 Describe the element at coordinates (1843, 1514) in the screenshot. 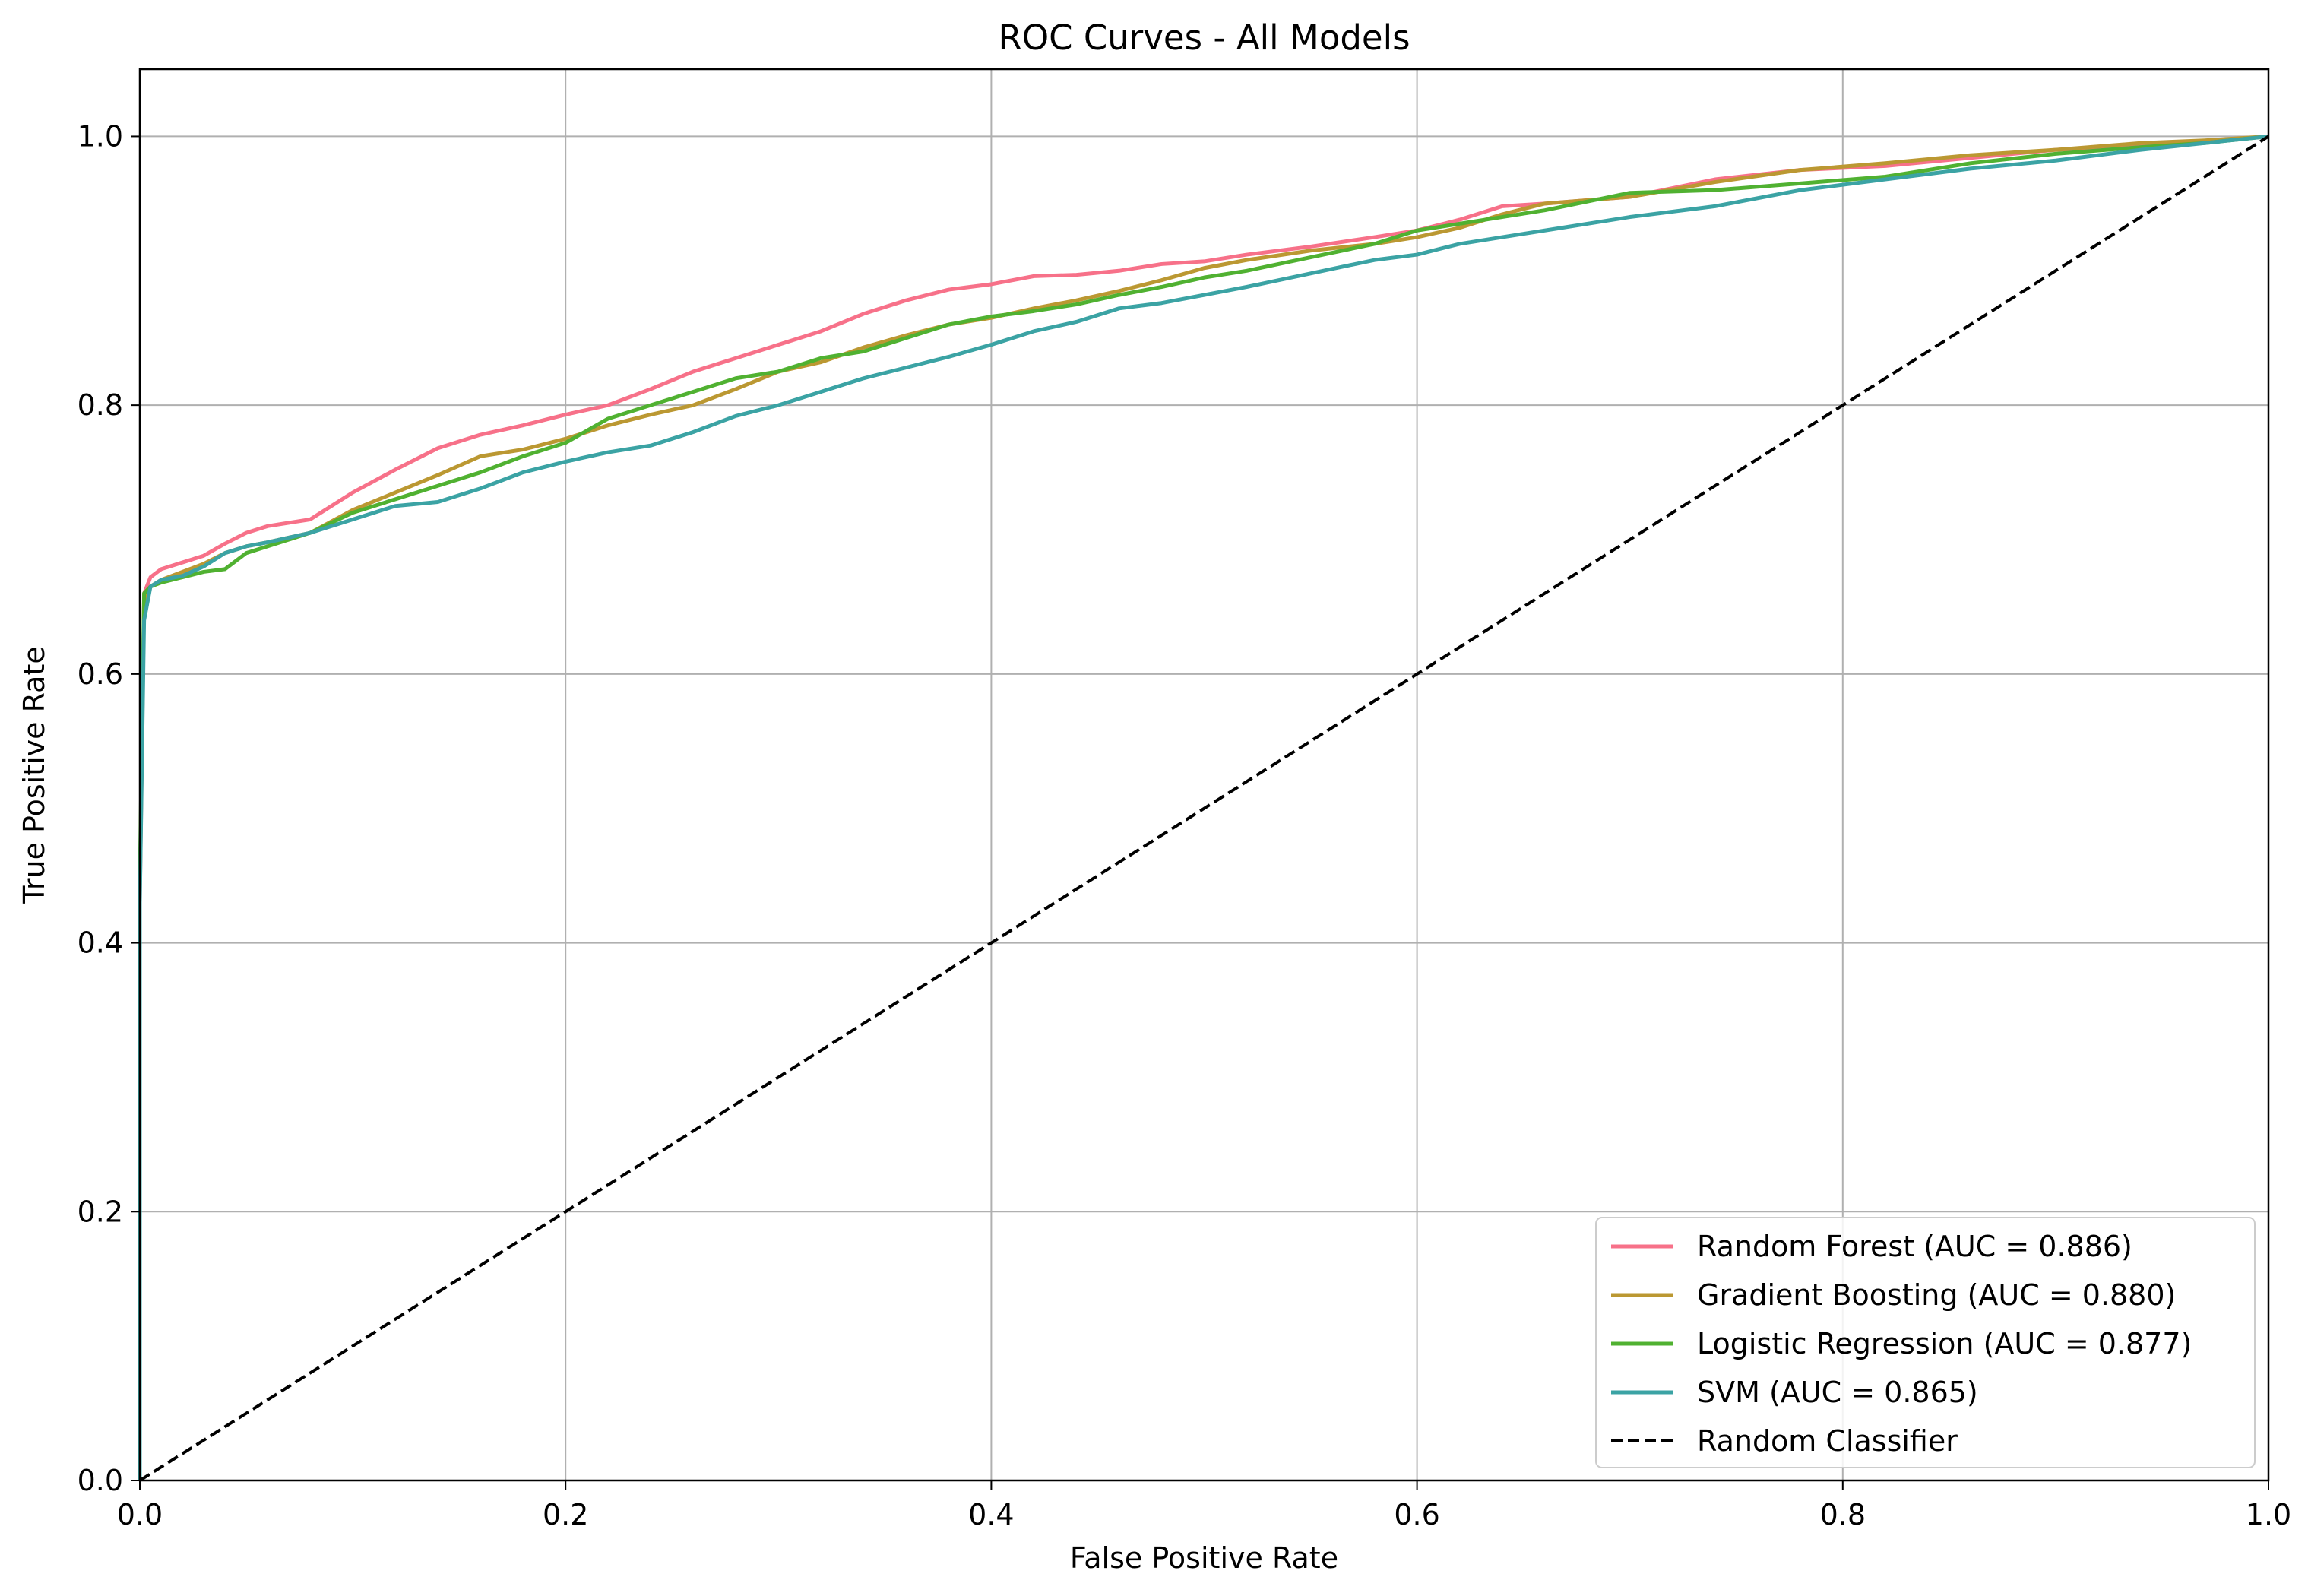

I see `x-tick-label: 0.8` at that location.